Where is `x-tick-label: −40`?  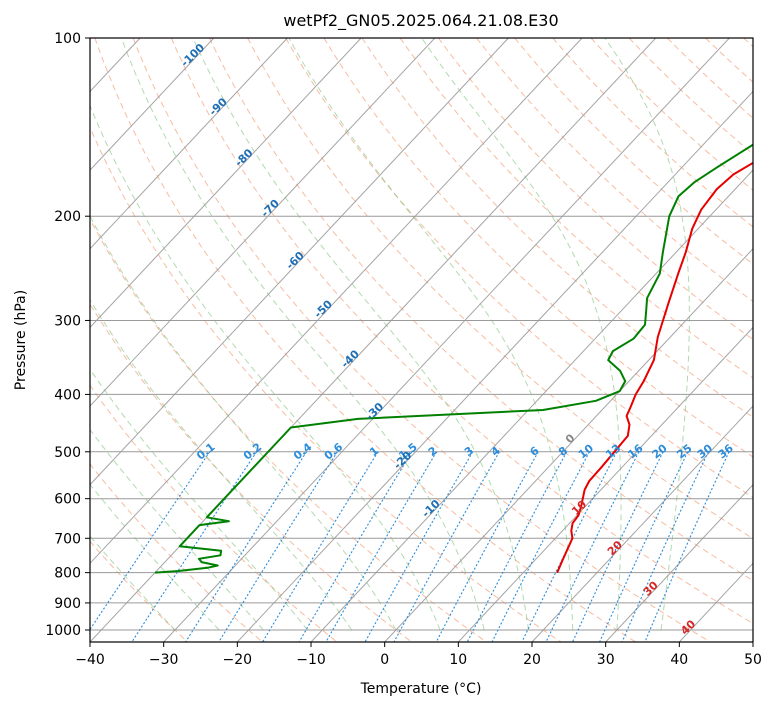
x-tick-label: −40 is located at coordinates (90, 660).